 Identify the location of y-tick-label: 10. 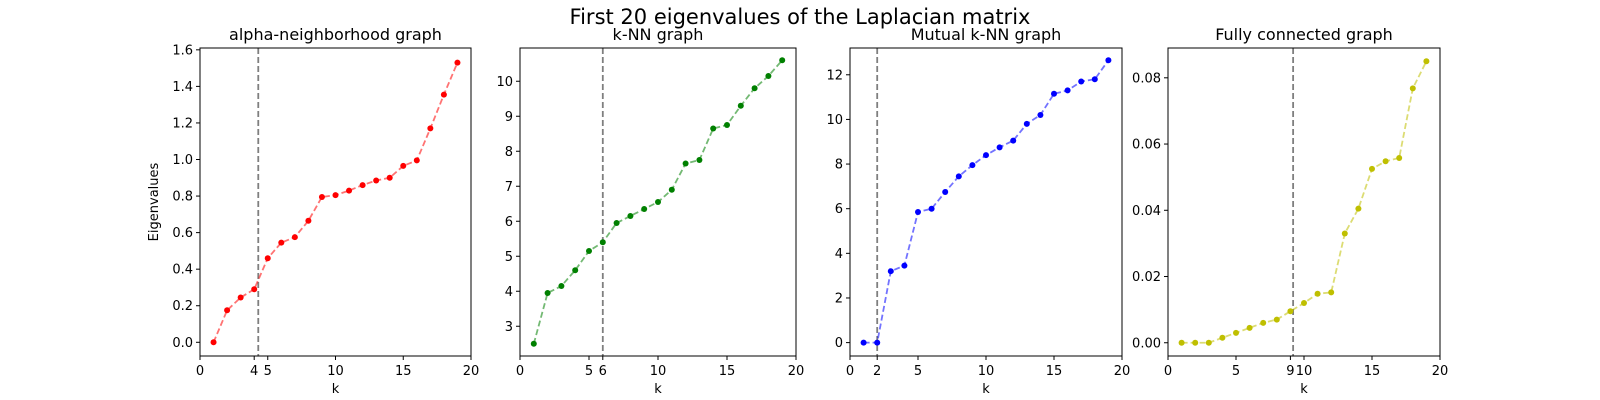
(834, 120).